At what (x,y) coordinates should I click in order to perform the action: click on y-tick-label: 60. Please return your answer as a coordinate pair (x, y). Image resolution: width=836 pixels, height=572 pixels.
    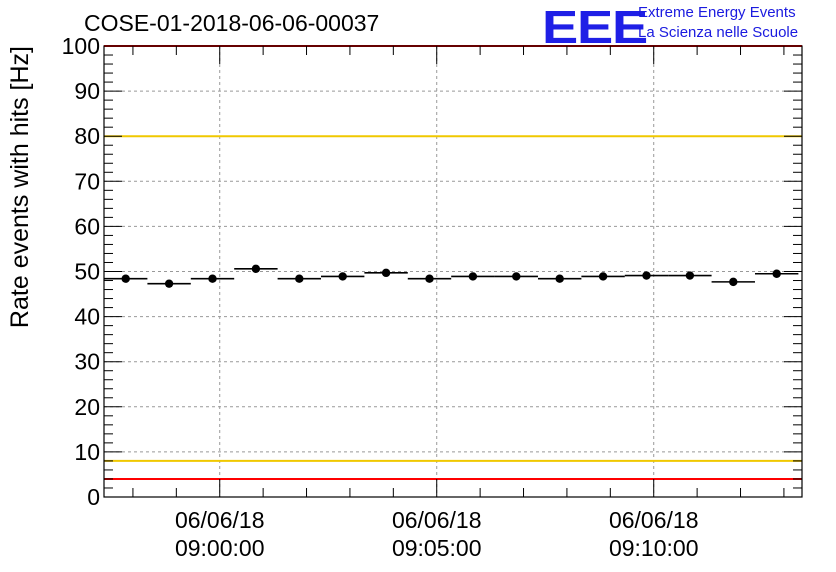
    Looking at the image, I should click on (87, 226).